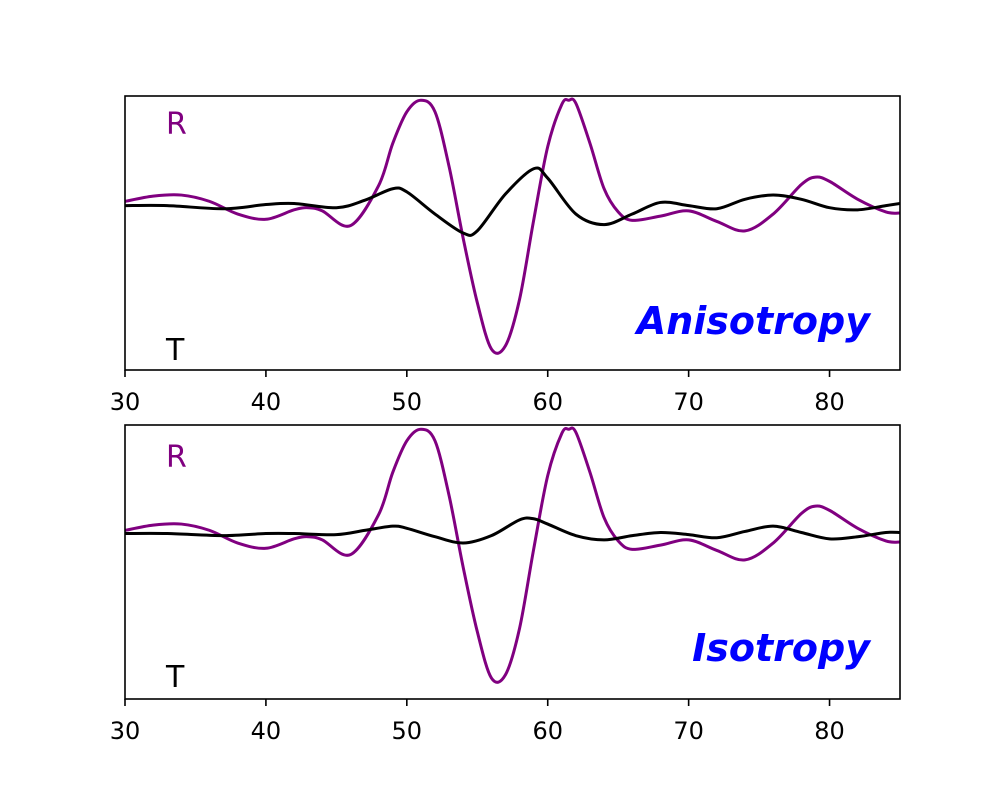 The image size is (1000, 800). I want to click on panel-label: Anisotropy, so click(753, 321).